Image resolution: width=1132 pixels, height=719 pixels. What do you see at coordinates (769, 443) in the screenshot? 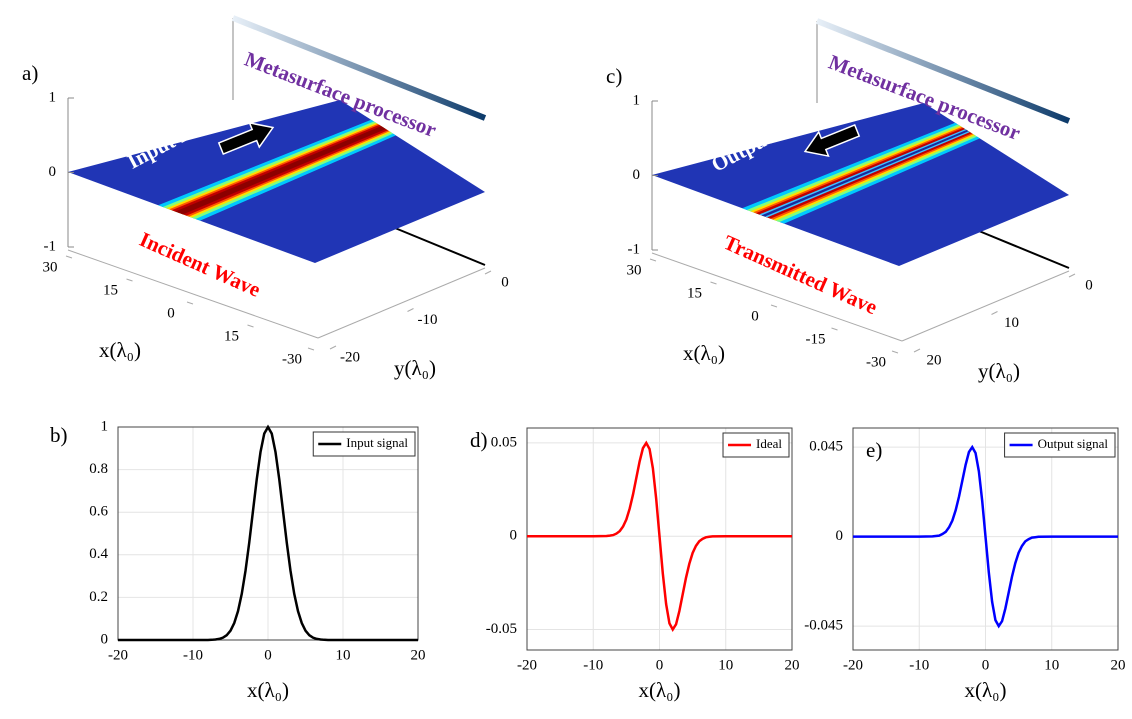
I see `legend-label: Ideal` at bounding box center [769, 443].